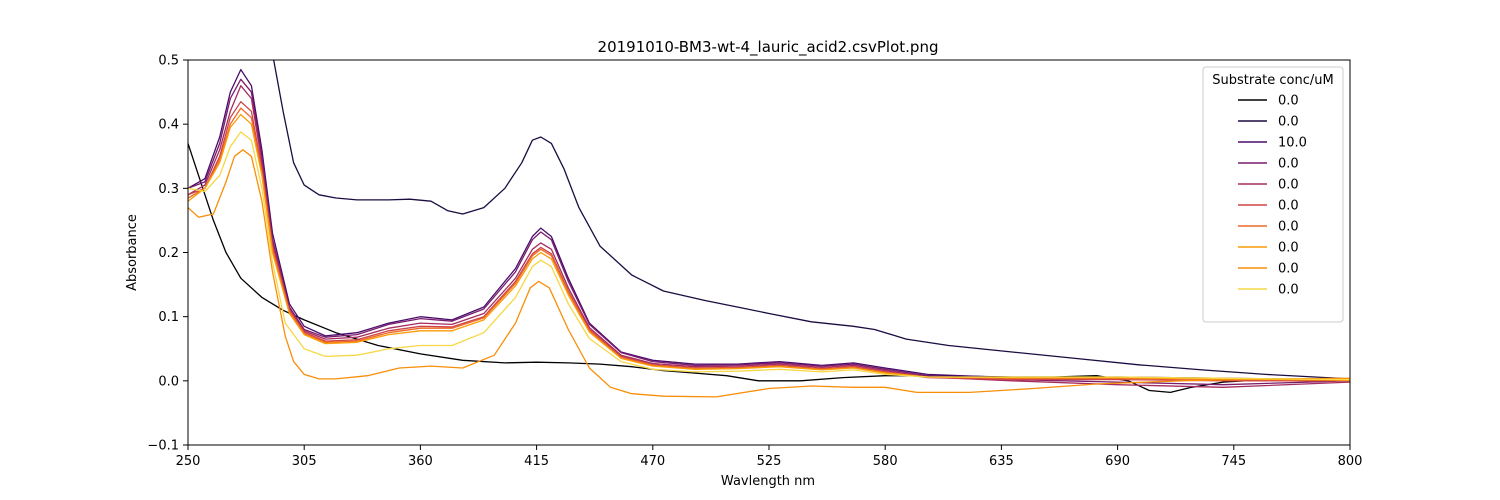 This screenshot has width=1500, height=500. What do you see at coordinates (1001, 461) in the screenshot?
I see `x-tick-label: 635` at bounding box center [1001, 461].